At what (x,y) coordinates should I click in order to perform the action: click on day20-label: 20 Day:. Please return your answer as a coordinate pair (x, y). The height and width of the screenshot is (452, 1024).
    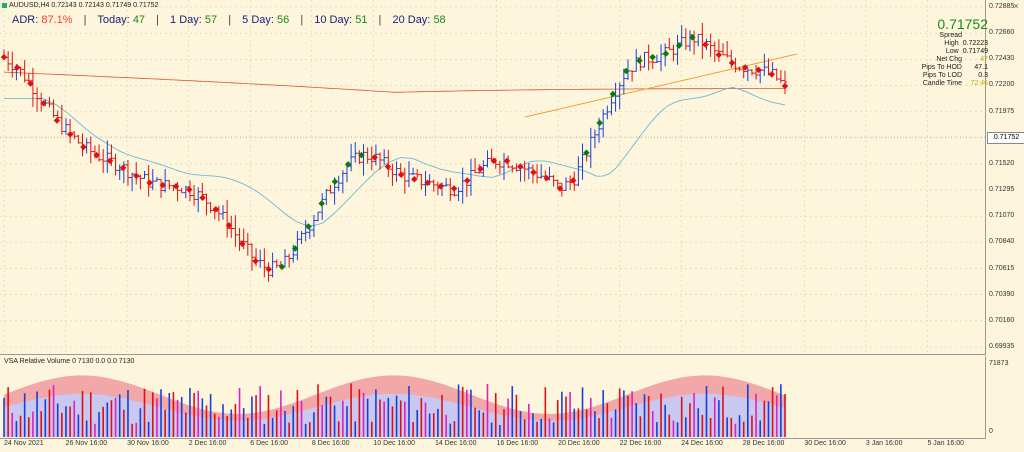
    Looking at the image, I should click on (411, 20).